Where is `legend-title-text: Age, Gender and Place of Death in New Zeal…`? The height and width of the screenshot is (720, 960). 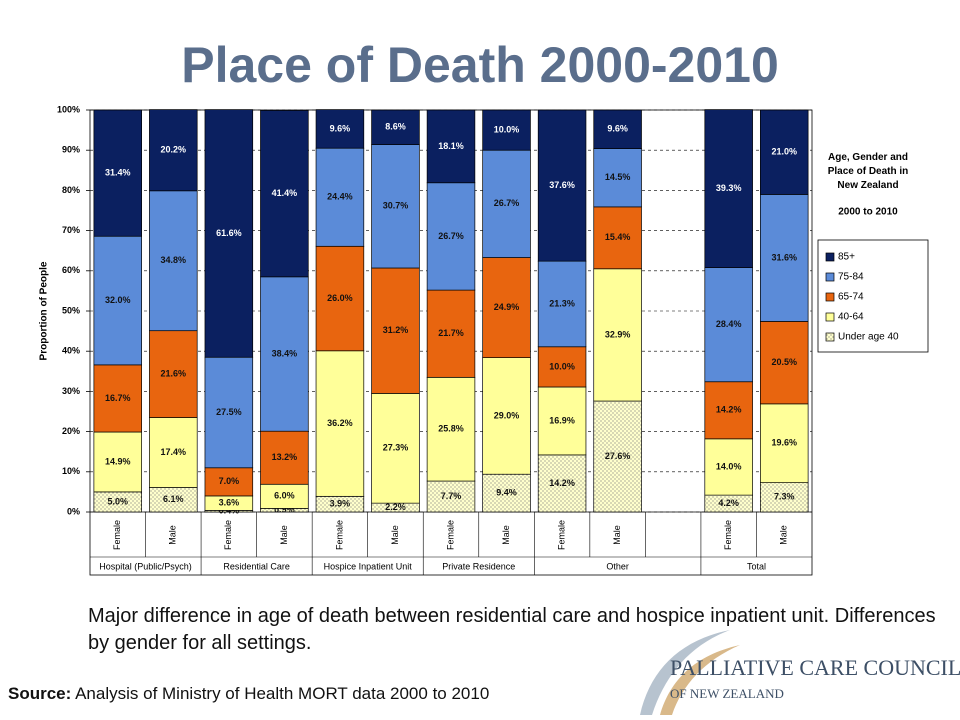
legend-title-text: Age, Gender and Place of Death in New Zeal… is located at coordinates (868, 171).